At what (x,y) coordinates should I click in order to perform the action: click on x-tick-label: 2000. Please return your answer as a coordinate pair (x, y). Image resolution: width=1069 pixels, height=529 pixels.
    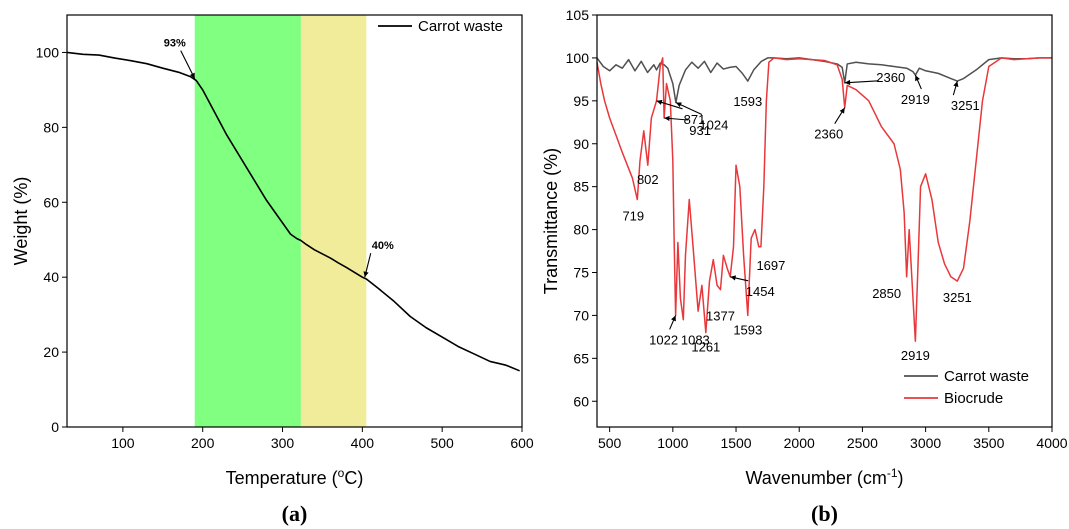
    Looking at the image, I should click on (799, 443).